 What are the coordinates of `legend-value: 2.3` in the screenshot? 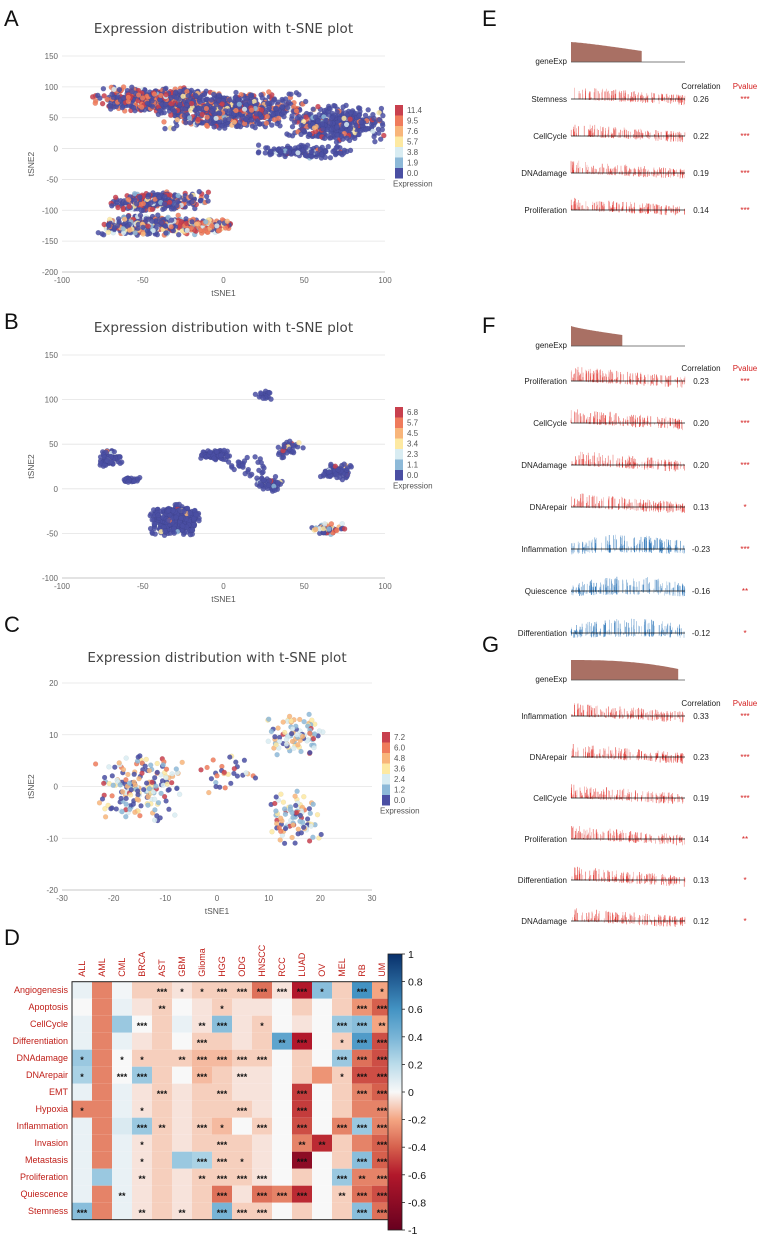 It's located at (413, 454).